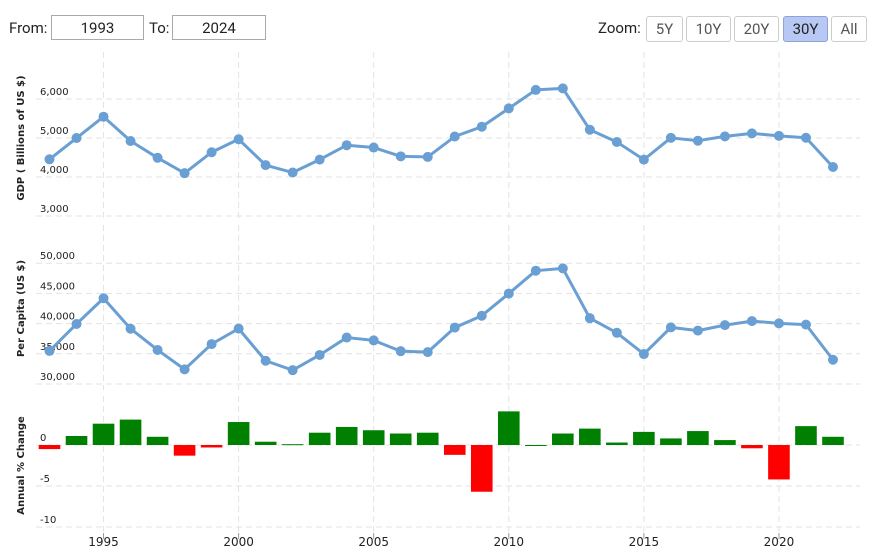  Describe the element at coordinates (45, 479) in the screenshot. I see `y-tick-label: -5` at that location.